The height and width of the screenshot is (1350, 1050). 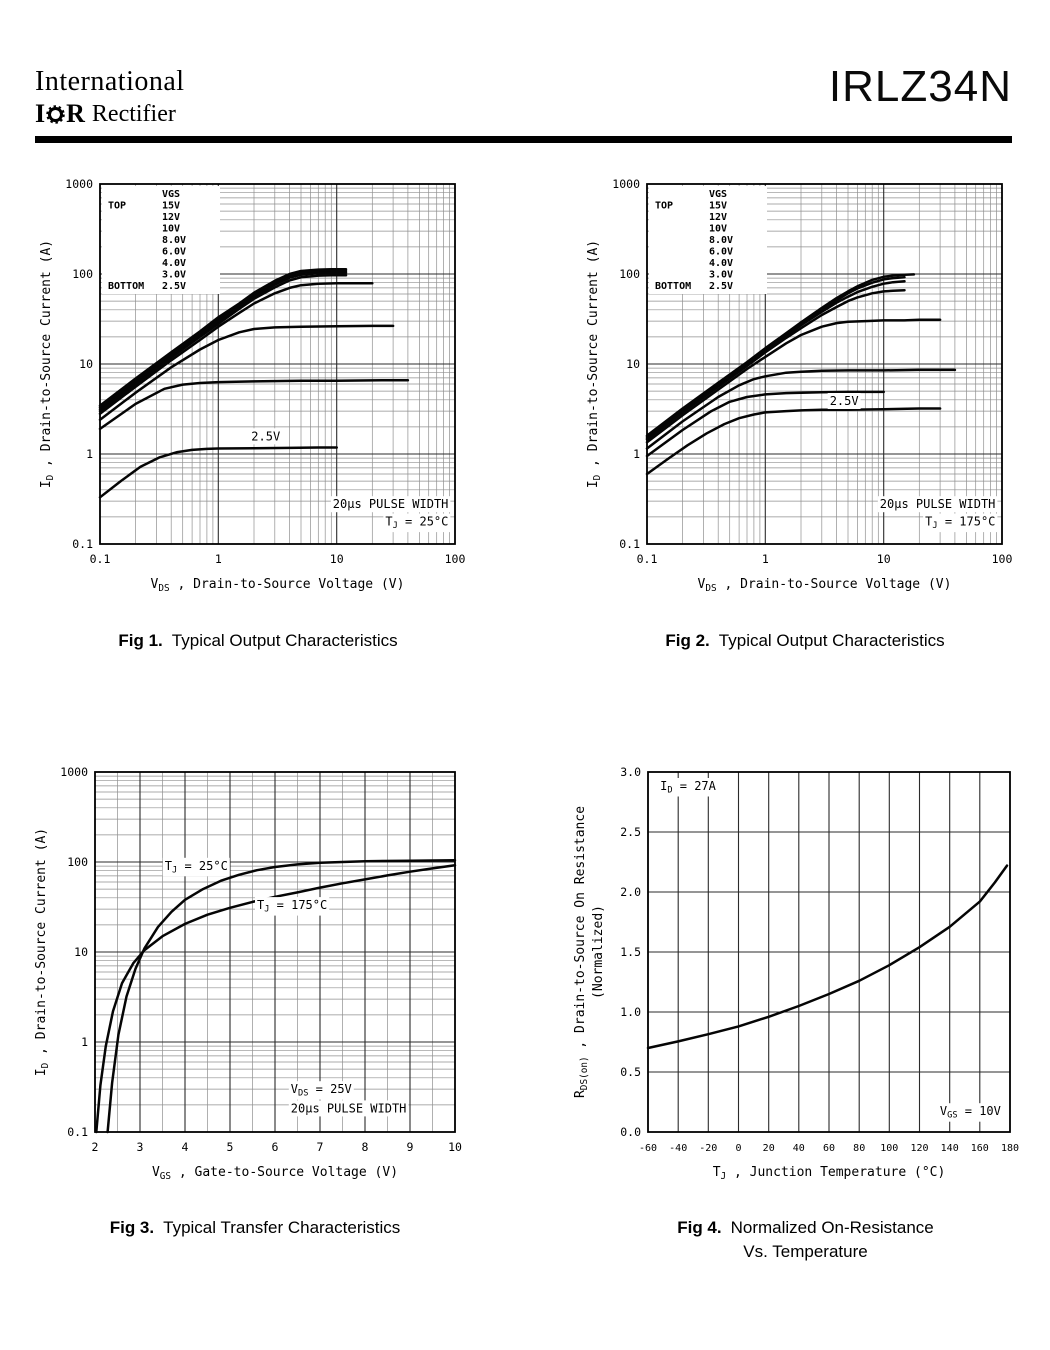 What do you see at coordinates (769, 1148) in the screenshot?
I see `svg-text: 20` at bounding box center [769, 1148].